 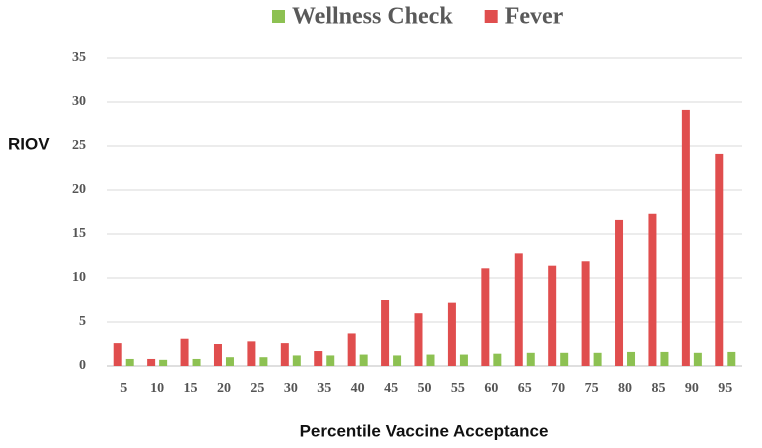 I want to click on x-tick-label: 10, so click(x=157, y=388).